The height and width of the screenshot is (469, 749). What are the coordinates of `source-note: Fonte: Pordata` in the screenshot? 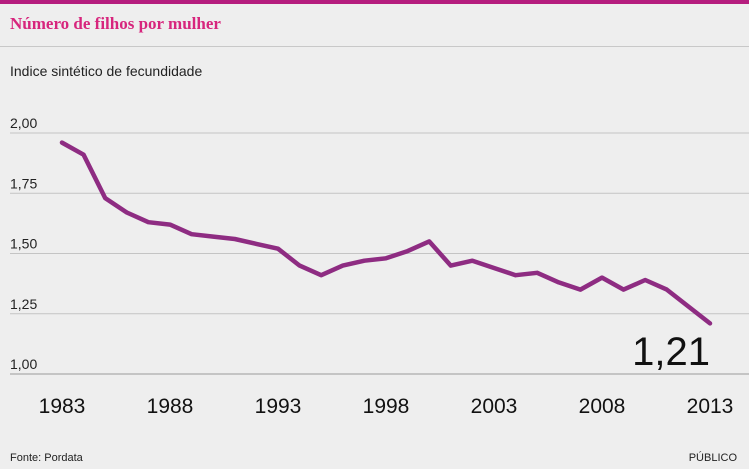 It's located at (46, 458).